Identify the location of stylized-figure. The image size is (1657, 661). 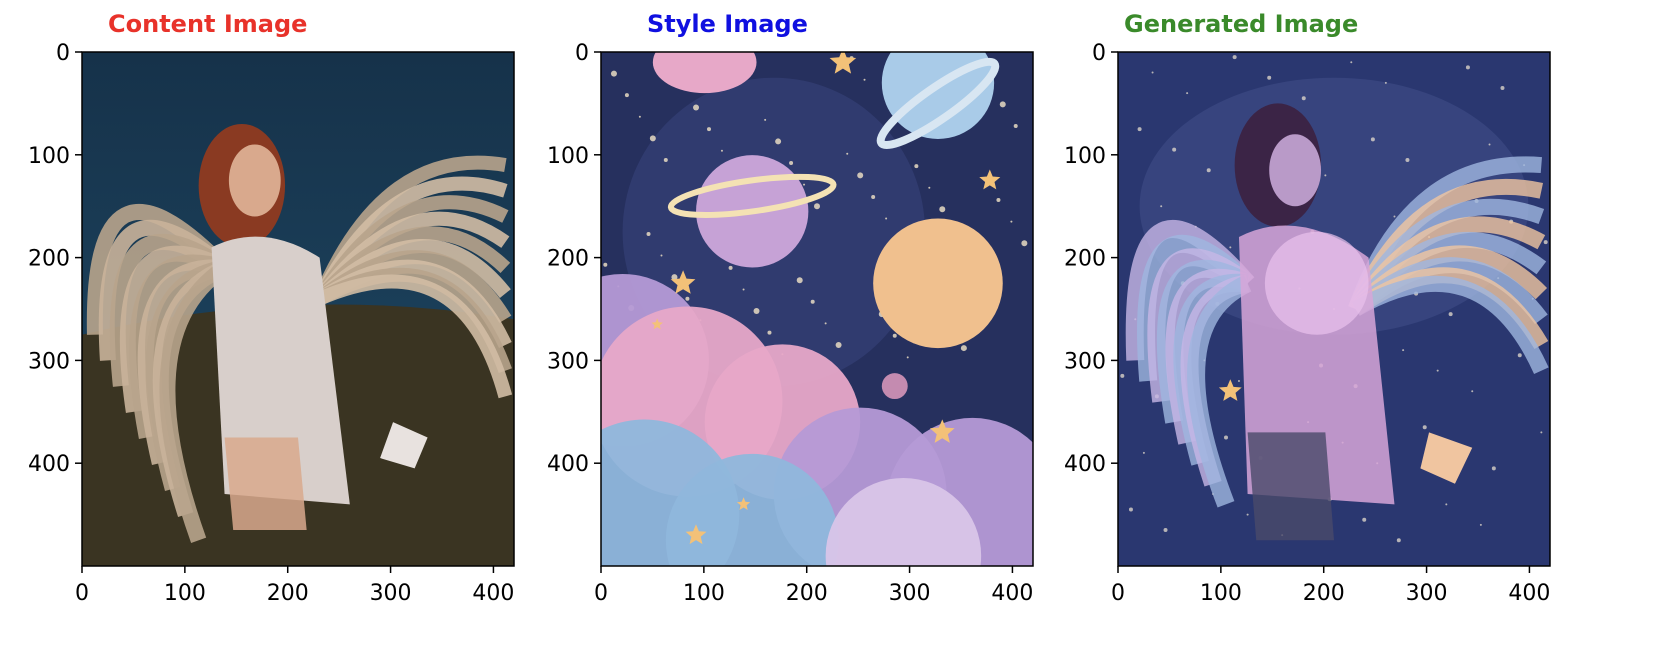
(1353, 322).